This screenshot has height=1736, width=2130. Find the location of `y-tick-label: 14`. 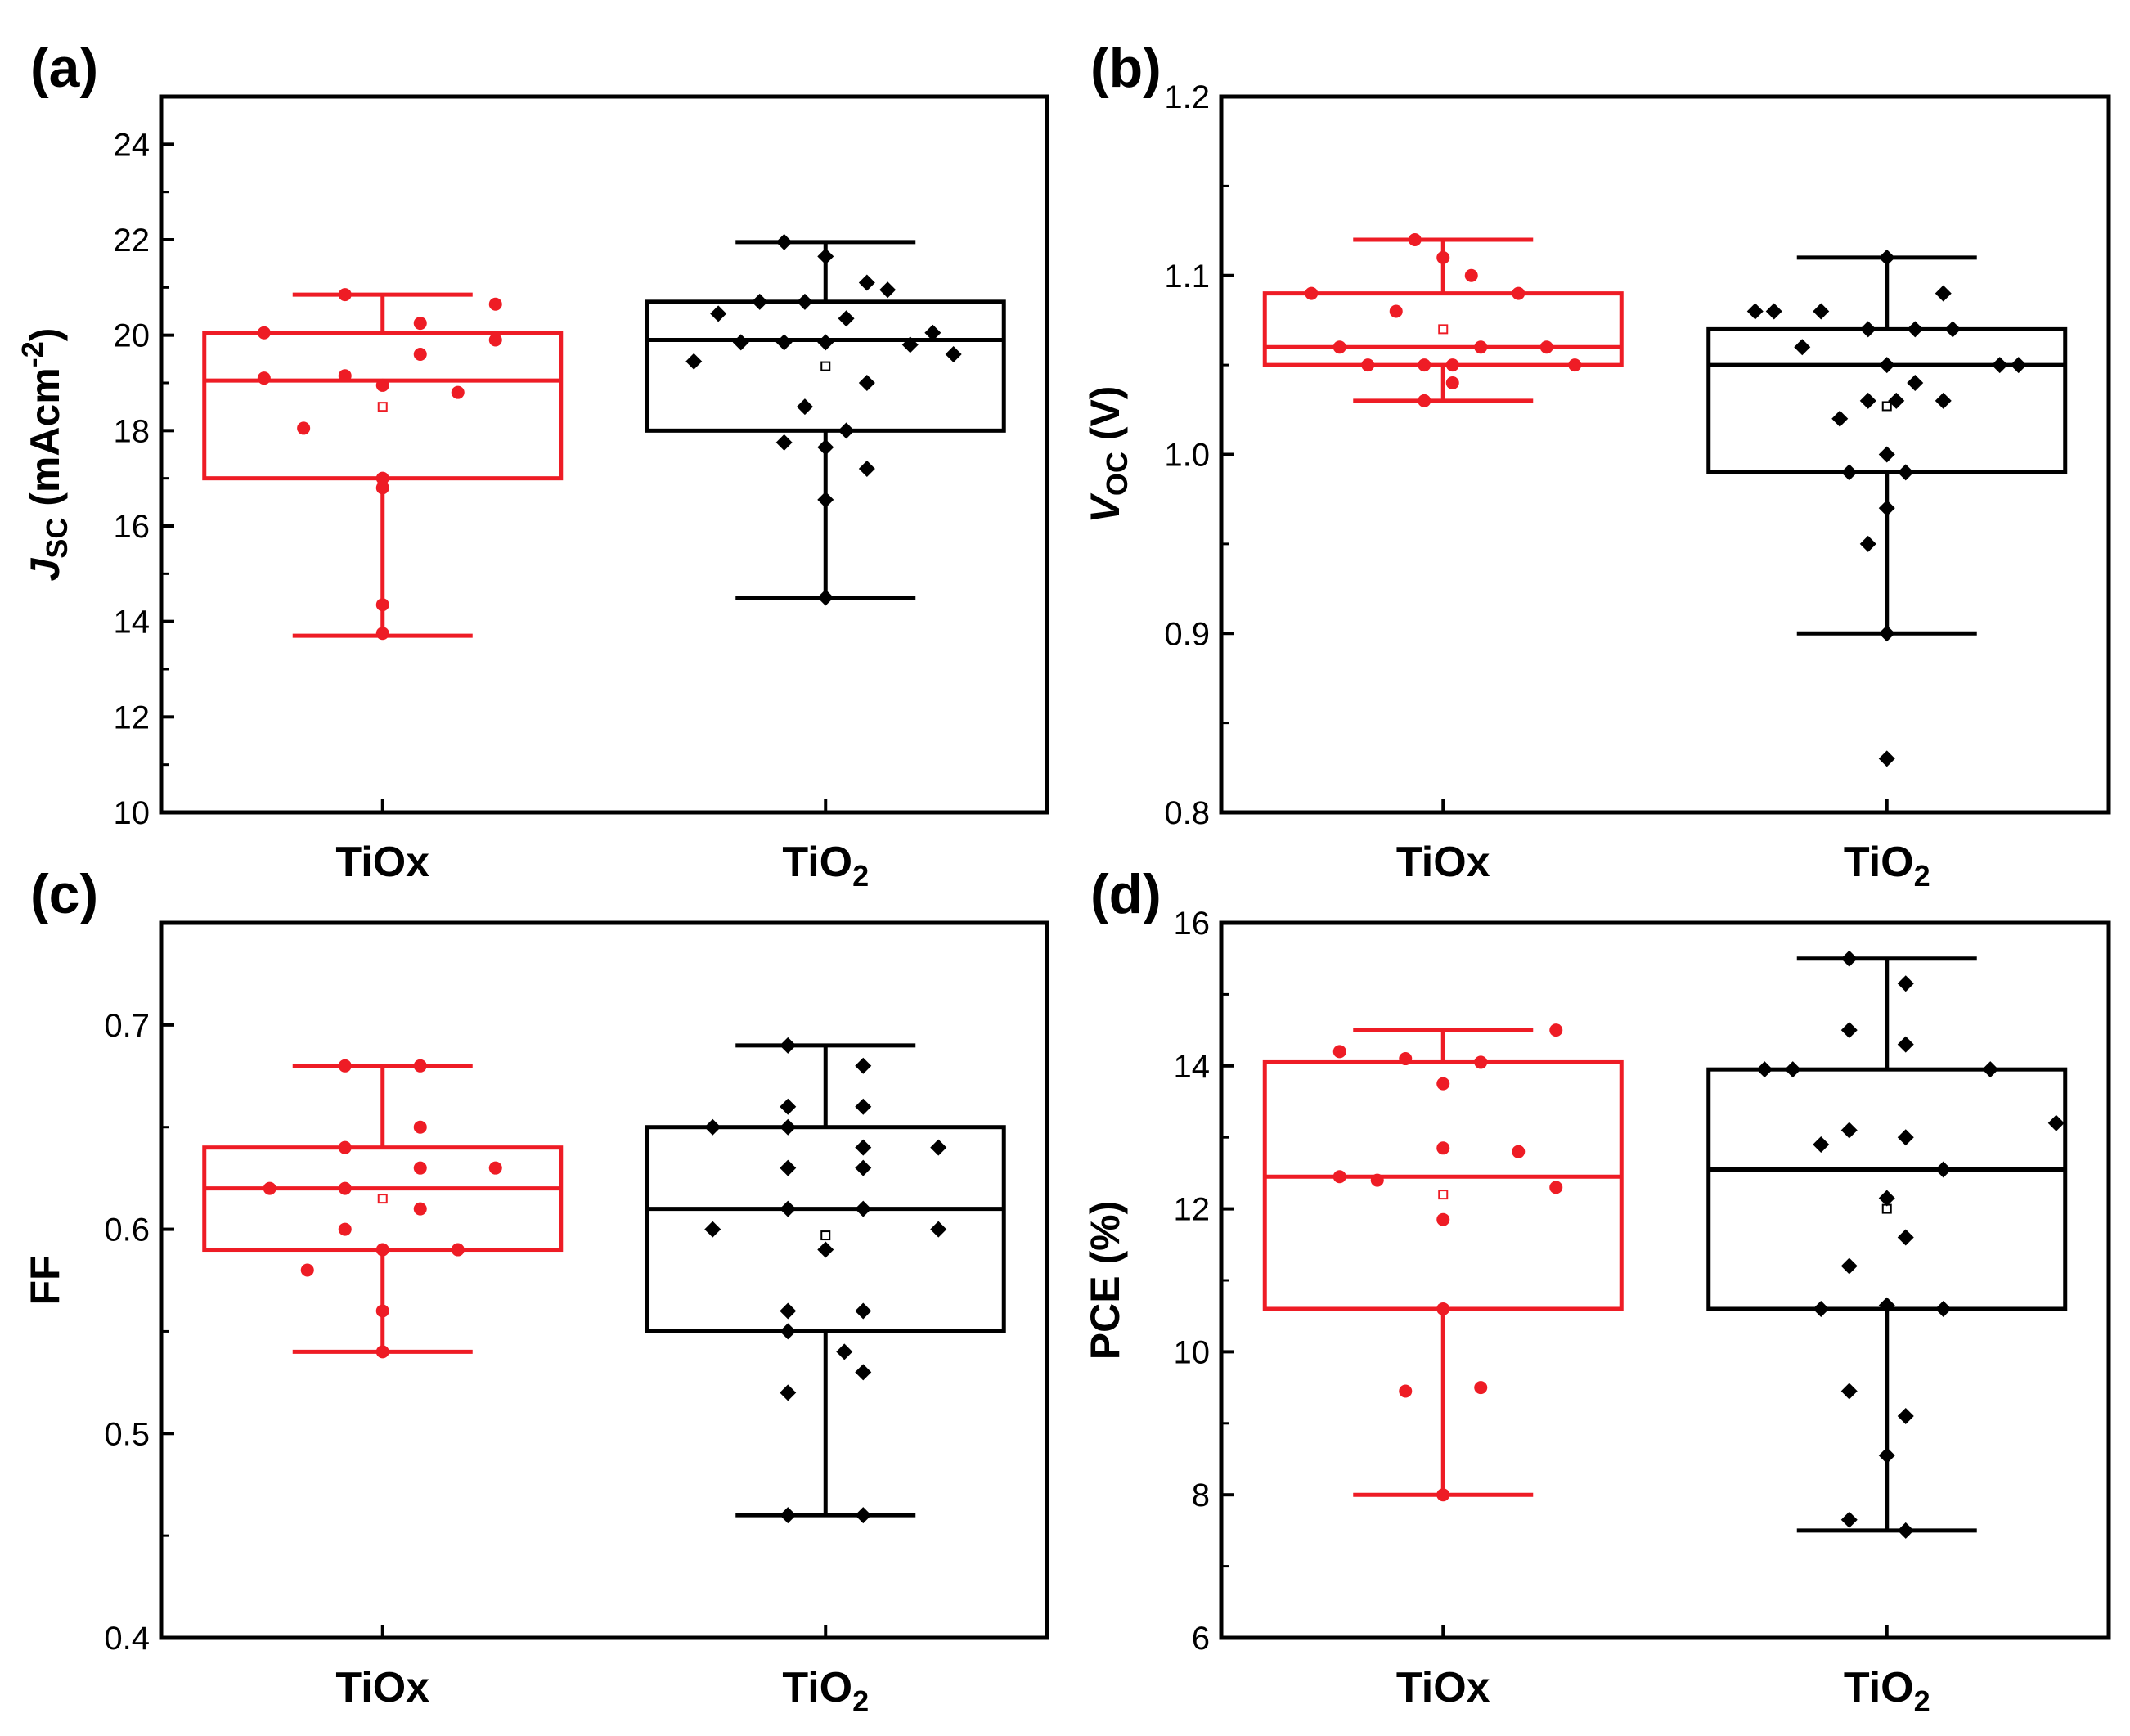

y-tick-label: 14 is located at coordinates (132, 623).